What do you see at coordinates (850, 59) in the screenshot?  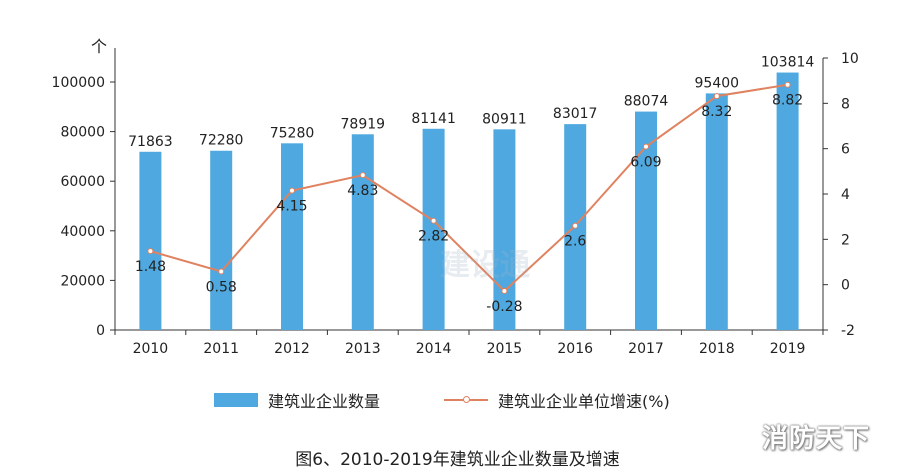 I see `y-right-tick-label: 10` at bounding box center [850, 59].